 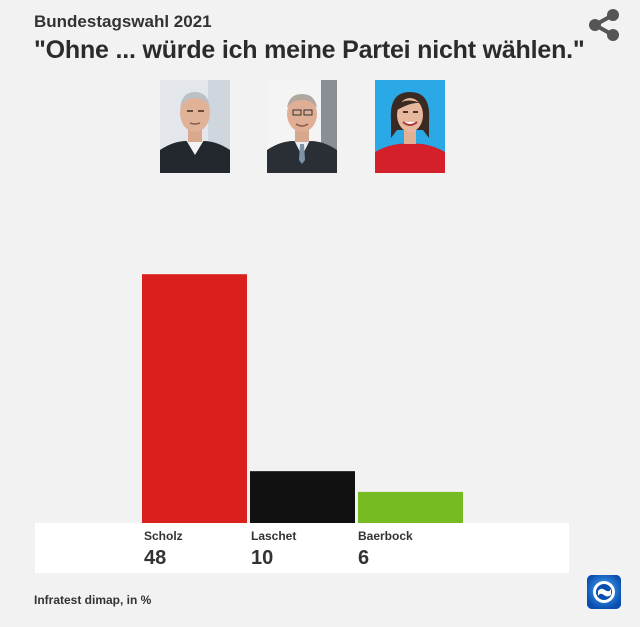 What do you see at coordinates (410, 507) in the screenshot?
I see `bar-baerbock` at bounding box center [410, 507].